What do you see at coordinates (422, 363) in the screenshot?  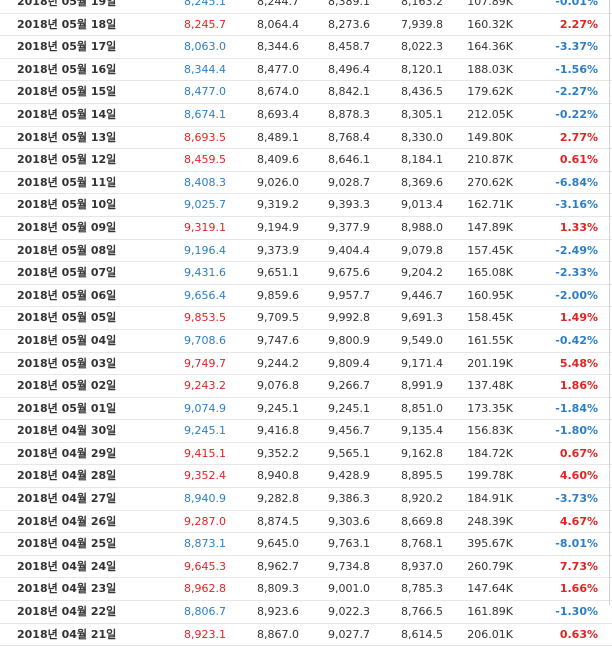 I see `low-cell: 9,171.4` at bounding box center [422, 363].